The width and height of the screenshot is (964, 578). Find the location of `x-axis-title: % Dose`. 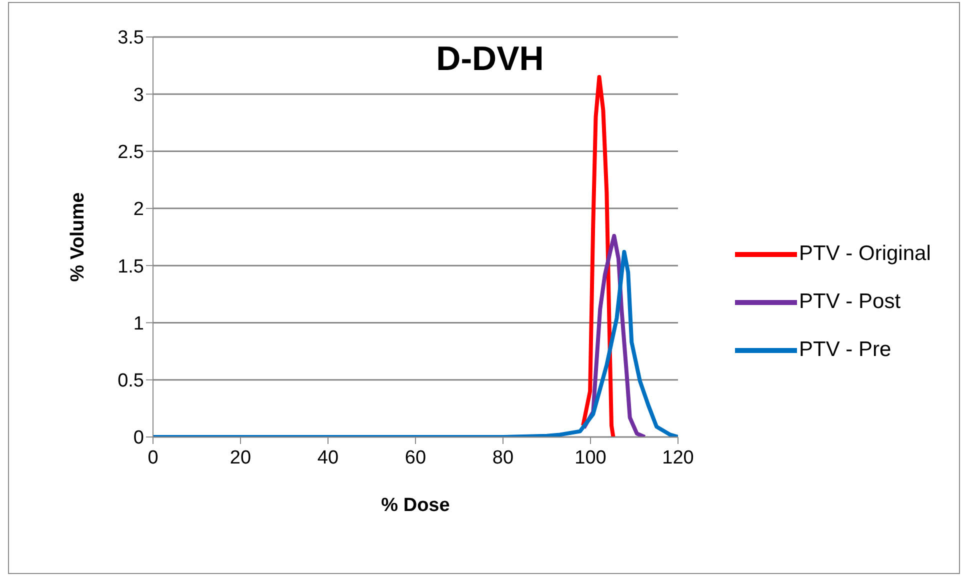

x-axis-title: % Dose is located at coordinates (415, 505).